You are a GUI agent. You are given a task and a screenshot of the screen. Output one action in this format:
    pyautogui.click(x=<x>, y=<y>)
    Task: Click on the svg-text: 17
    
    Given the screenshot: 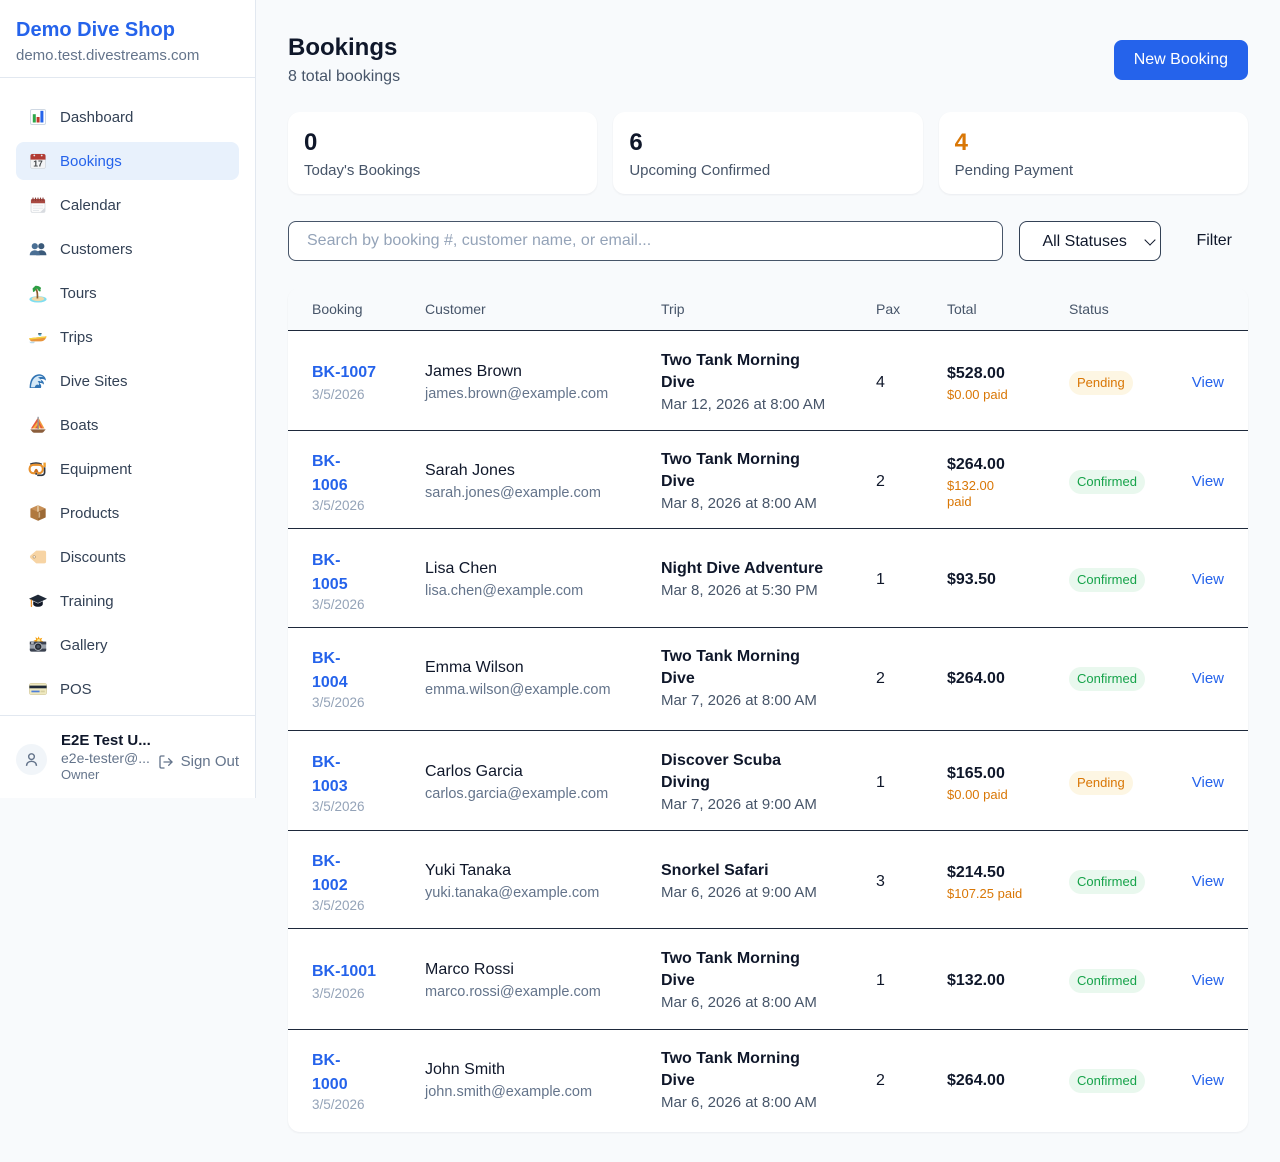 What is the action you would take?
    pyautogui.click(x=38, y=164)
    